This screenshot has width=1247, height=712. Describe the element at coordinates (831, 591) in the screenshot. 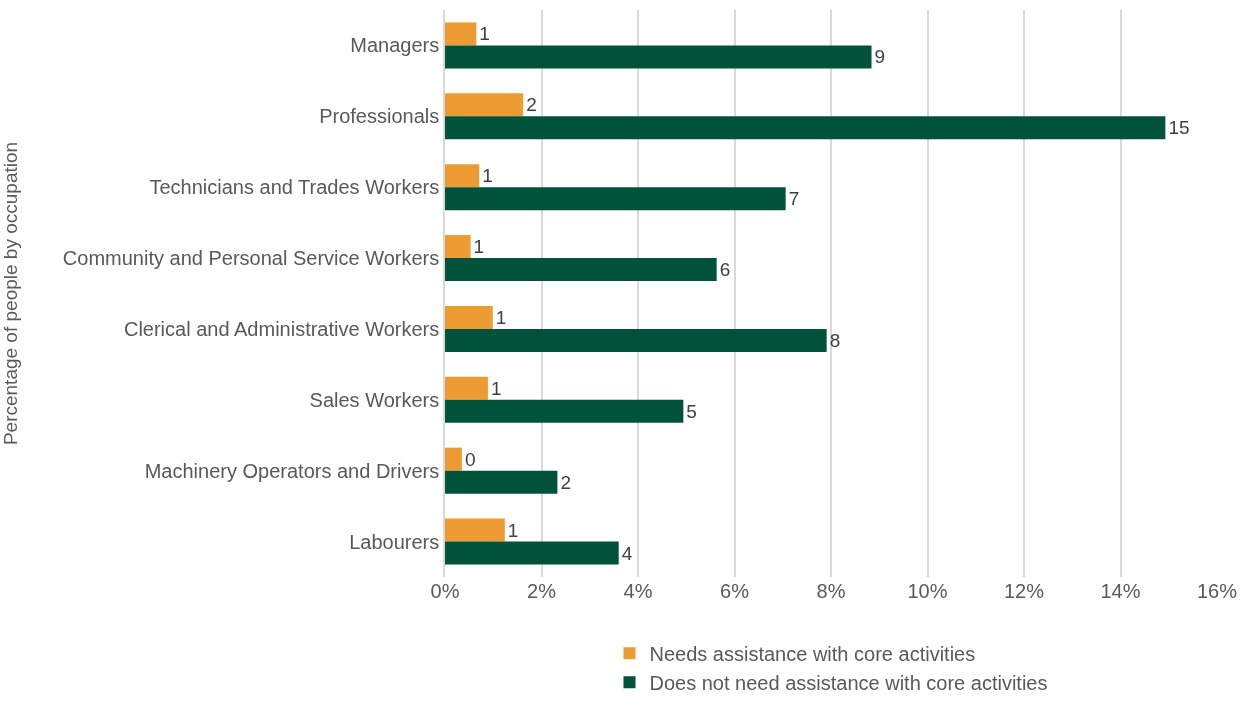

I see `x-tick-label: 8%` at that location.